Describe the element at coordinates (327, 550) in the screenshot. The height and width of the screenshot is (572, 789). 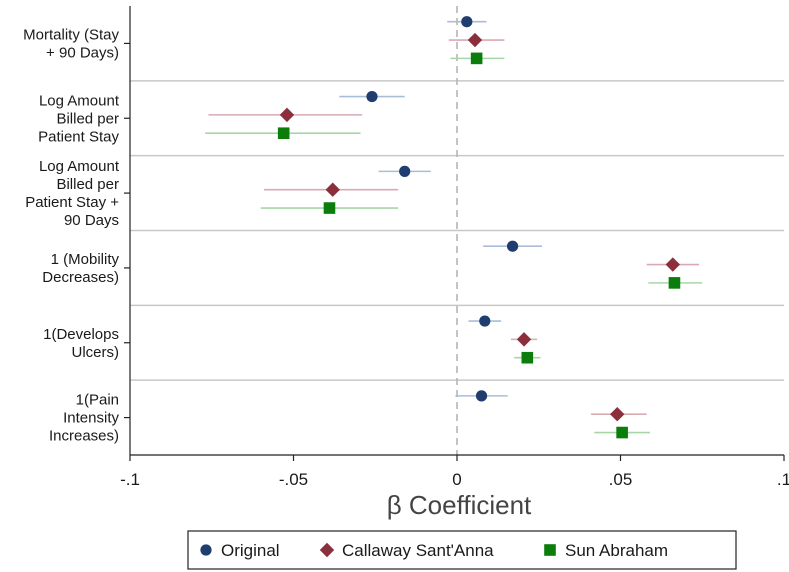
I see `legend-marker-diamond` at that location.